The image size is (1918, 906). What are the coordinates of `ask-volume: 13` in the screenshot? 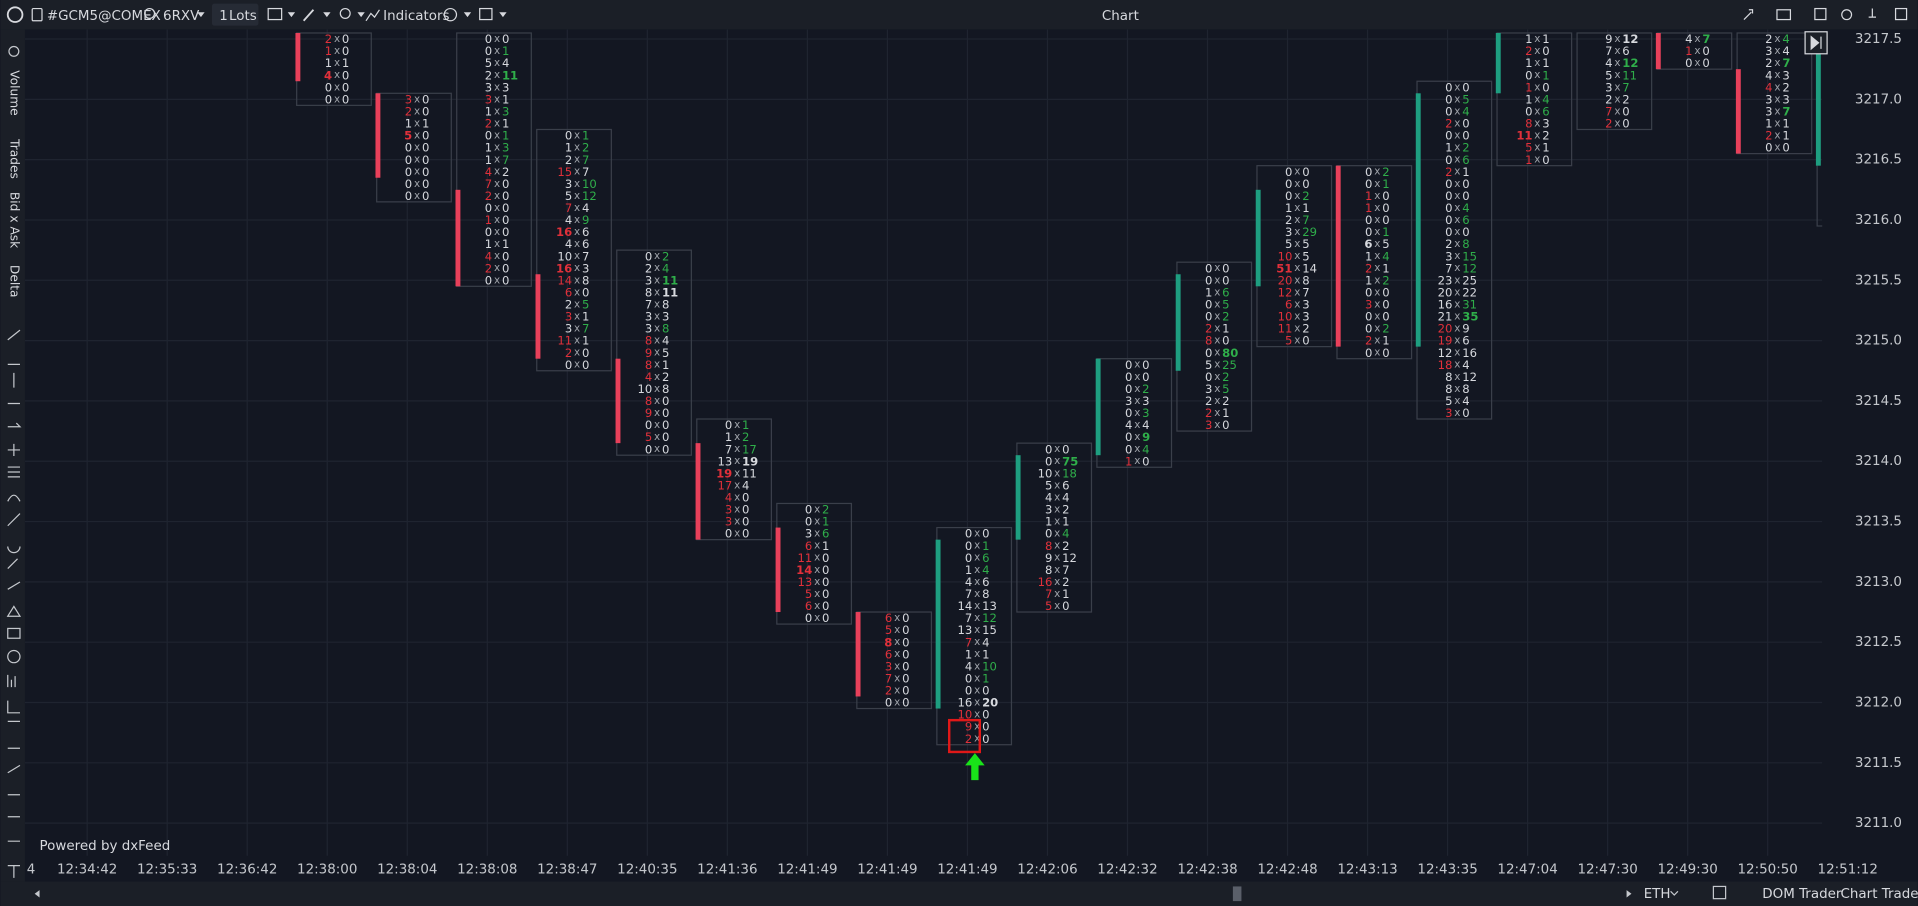 It's located at (989, 606).